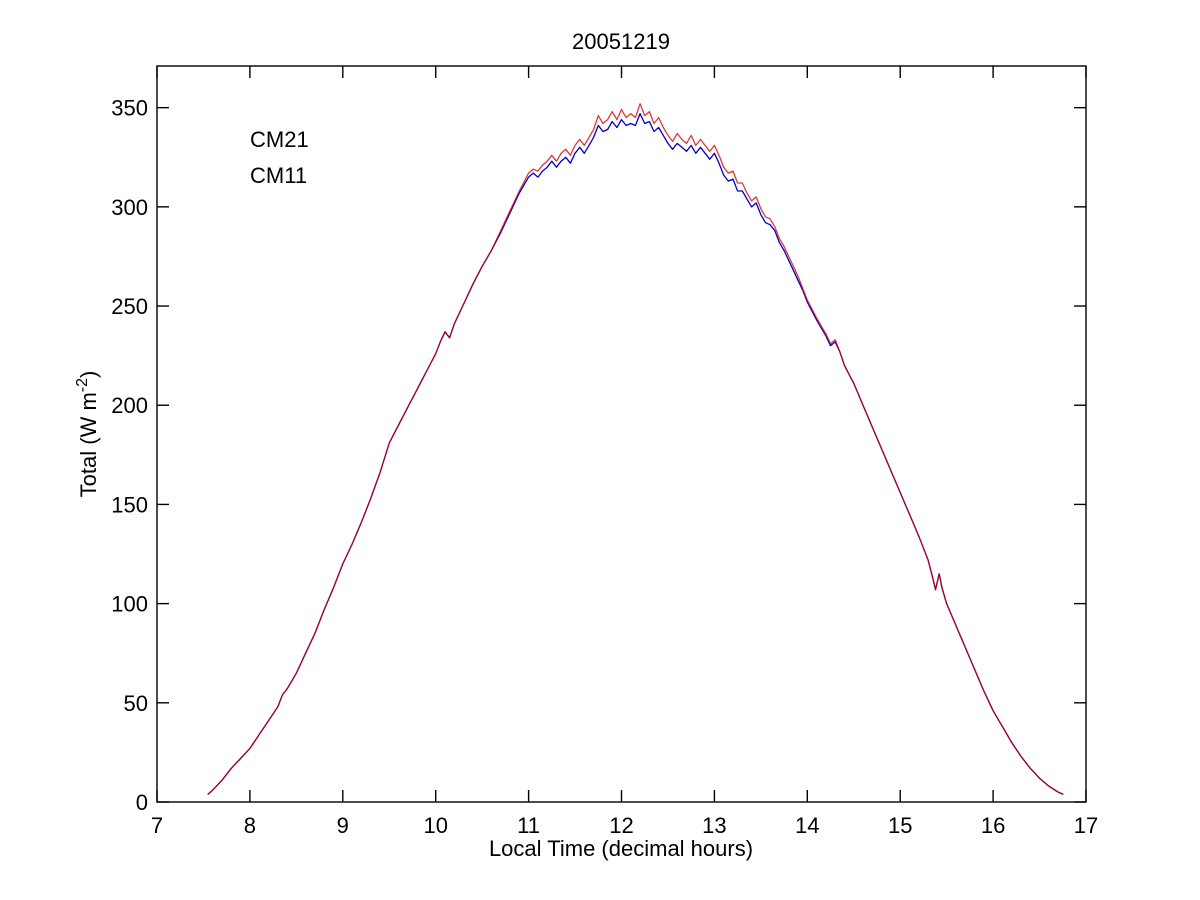 Image resolution: width=1200 pixels, height=900 pixels. I want to click on y-tick-label: 0, so click(142, 802).